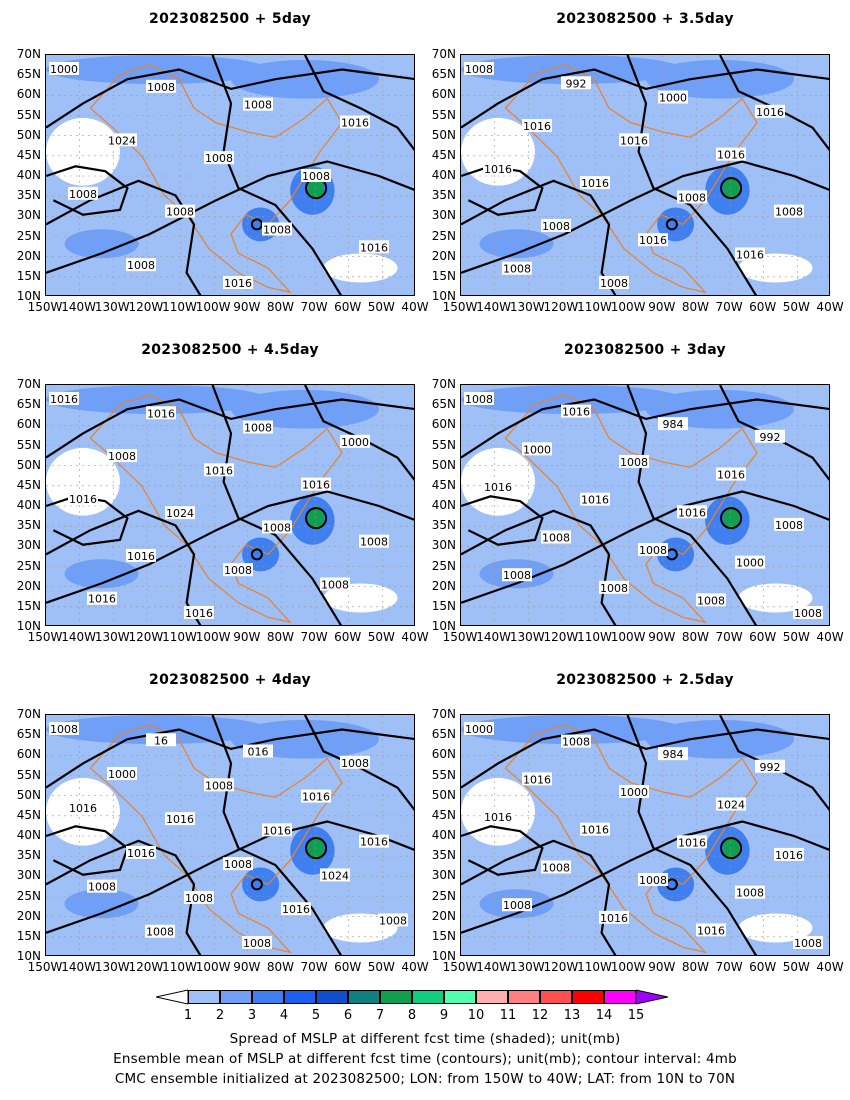 This screenshot has width=850, height=1100. I want to click on lon-axis-label: 140W, so click(79, 967).